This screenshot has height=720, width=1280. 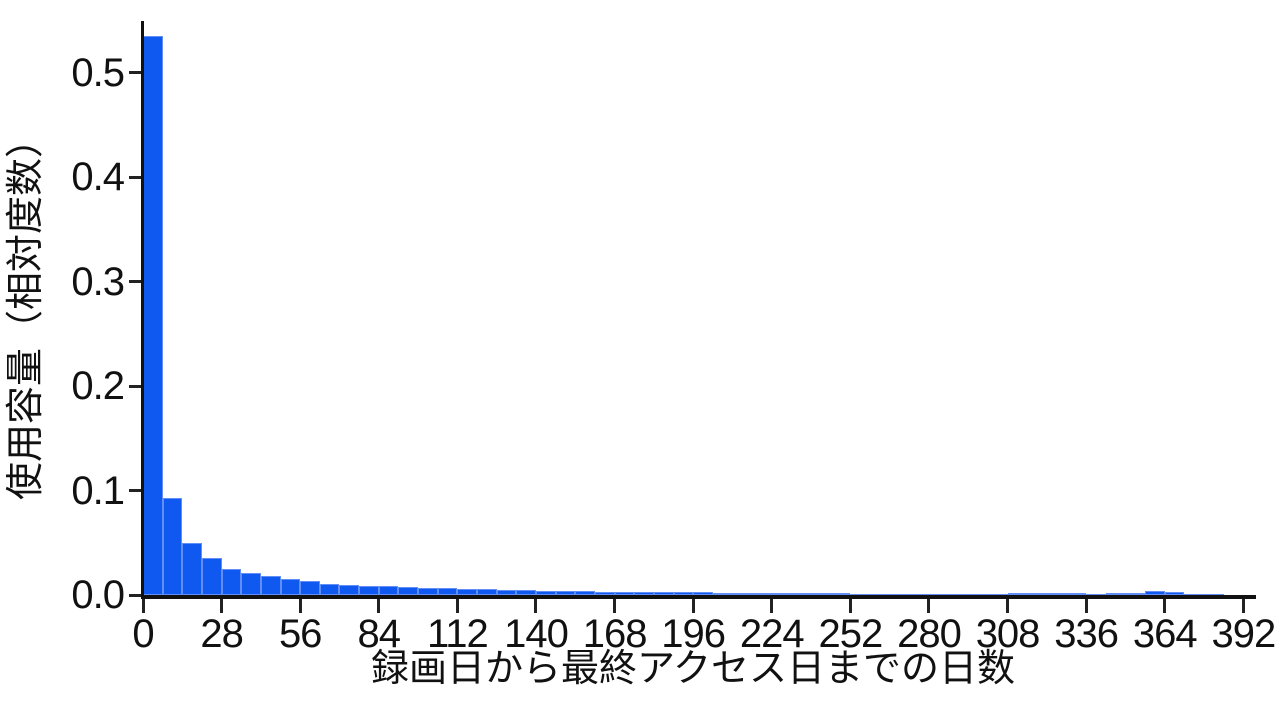 What do you see at coordinates (698, 597) in the screenshot?
I see `x-axis-spine` at bounding box center [698, 597].